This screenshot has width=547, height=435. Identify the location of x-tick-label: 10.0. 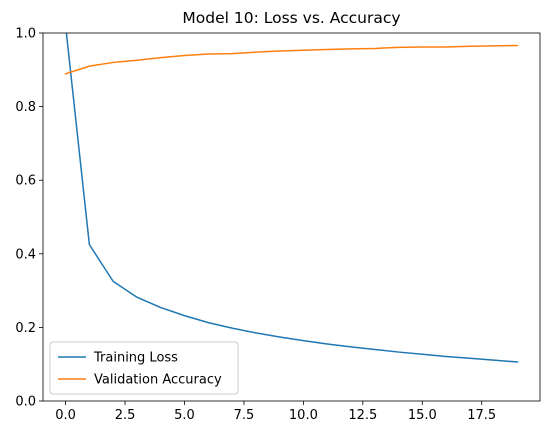
(303, 415).